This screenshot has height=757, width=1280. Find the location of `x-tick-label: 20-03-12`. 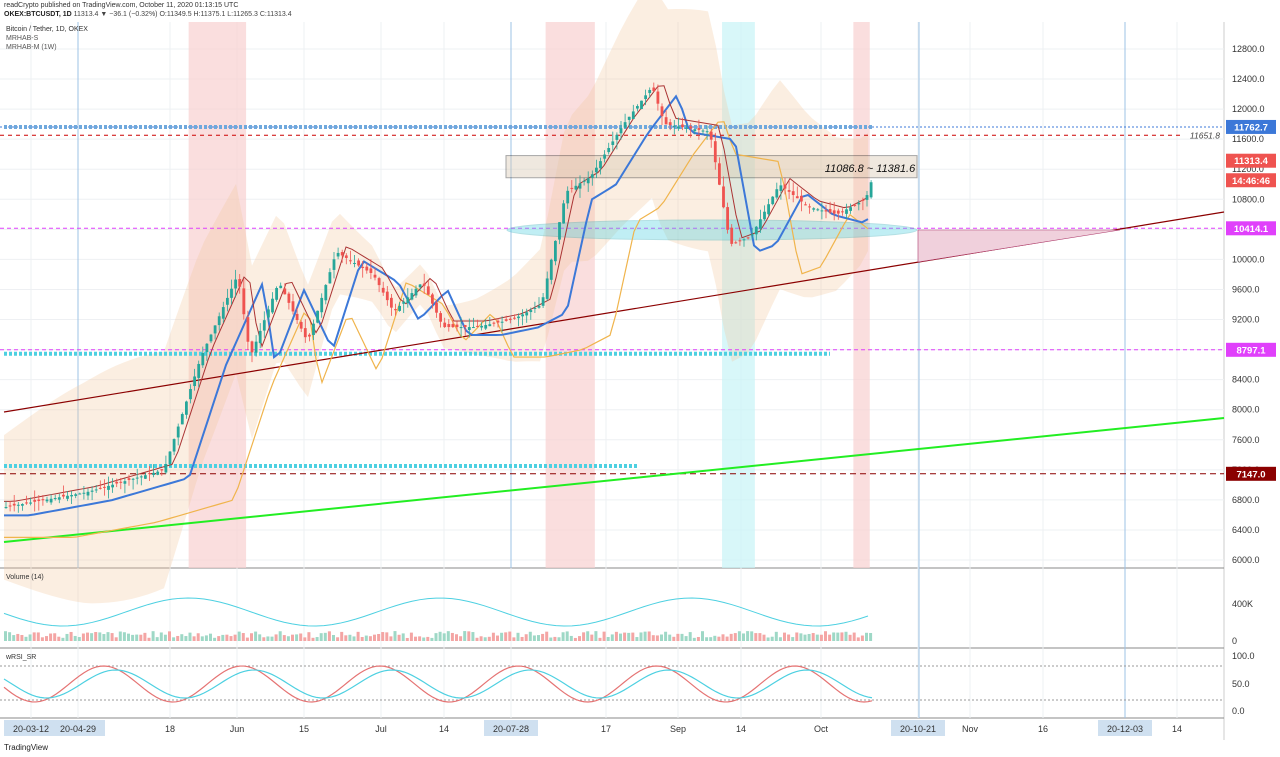

x-tick-label: 20-03-12 is located at coordinates (31, 729).